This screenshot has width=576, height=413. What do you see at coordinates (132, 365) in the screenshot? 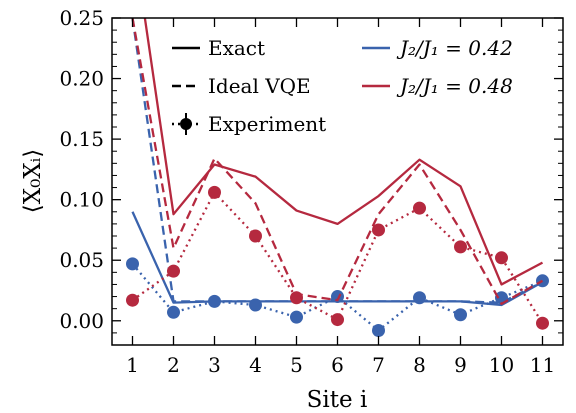
I see `x-tick-label: 1` at bounding box center [132, 365].